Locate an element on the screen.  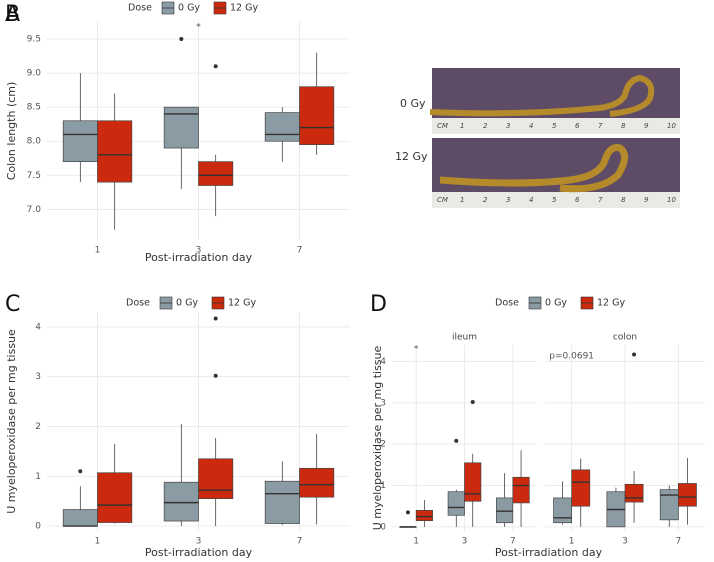
strip-label: colon is located at coordinates (625, 338).